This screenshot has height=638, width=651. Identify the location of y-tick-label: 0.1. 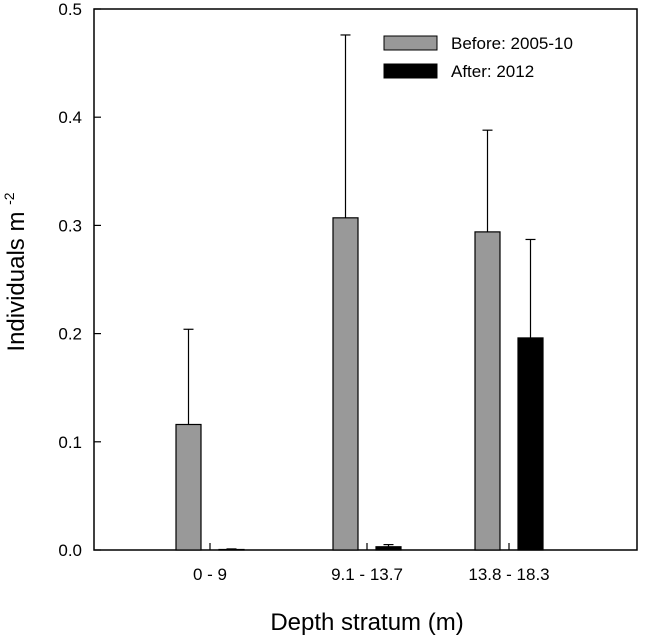
(70, 442).